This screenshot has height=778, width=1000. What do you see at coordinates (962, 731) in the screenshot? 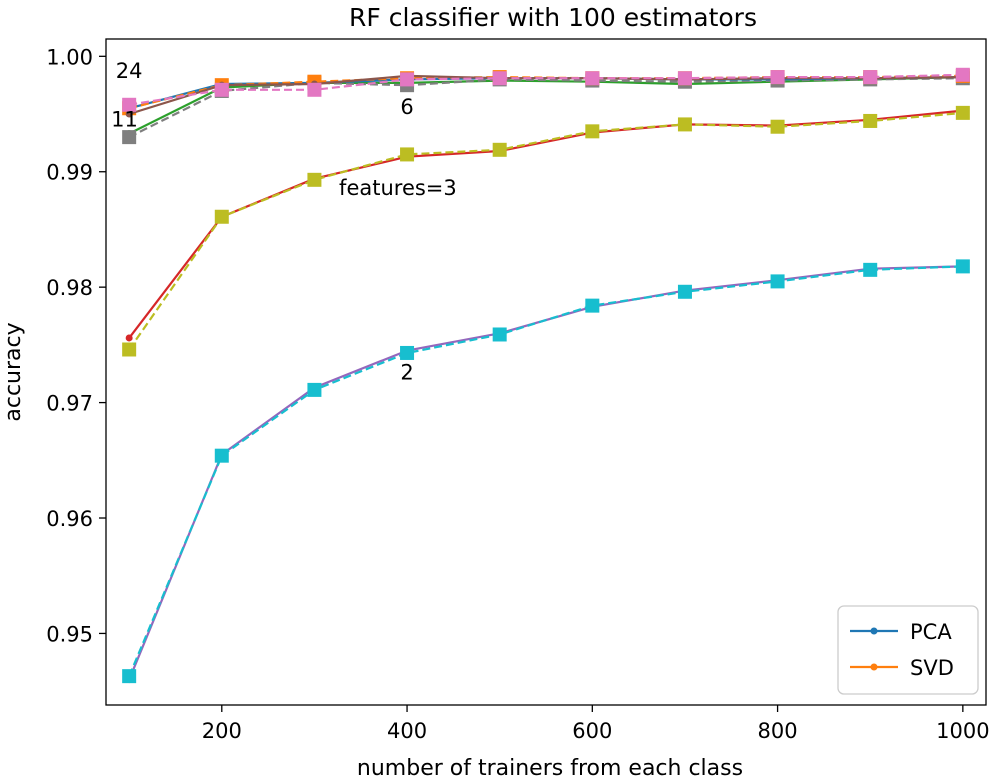
I see `x-tick-label: 1000` at bounding box center [962, 731].